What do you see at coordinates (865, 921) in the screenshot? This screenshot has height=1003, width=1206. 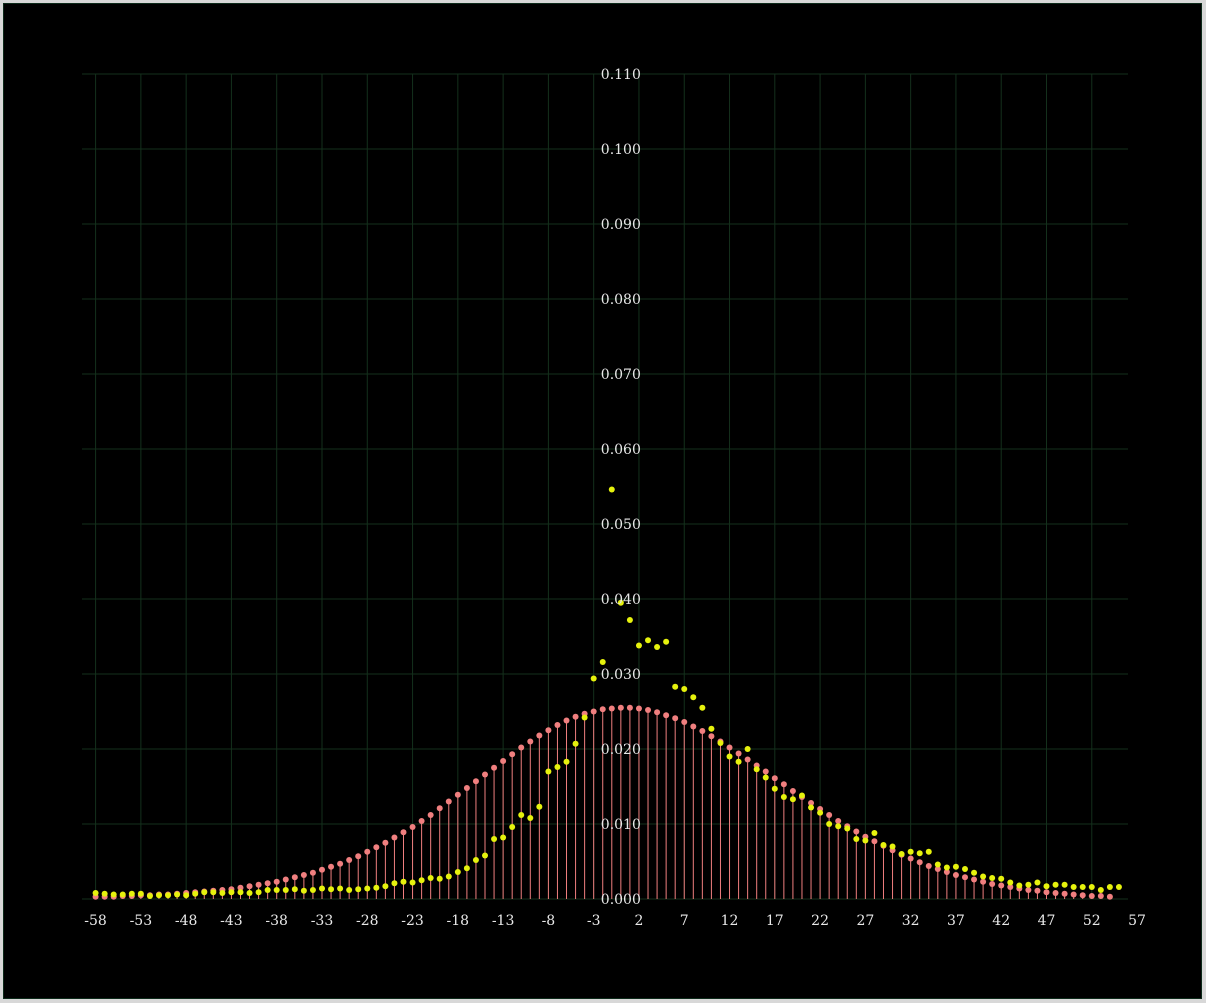 I see `x-tick-label: 27` at bounding box center [865, 921].